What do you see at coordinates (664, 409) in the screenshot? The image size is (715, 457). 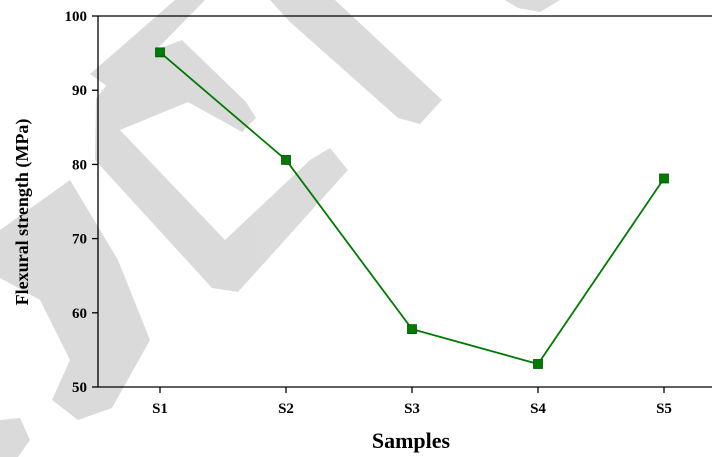 I see `x-tick-label: S5` at bounding box center [664, 409].